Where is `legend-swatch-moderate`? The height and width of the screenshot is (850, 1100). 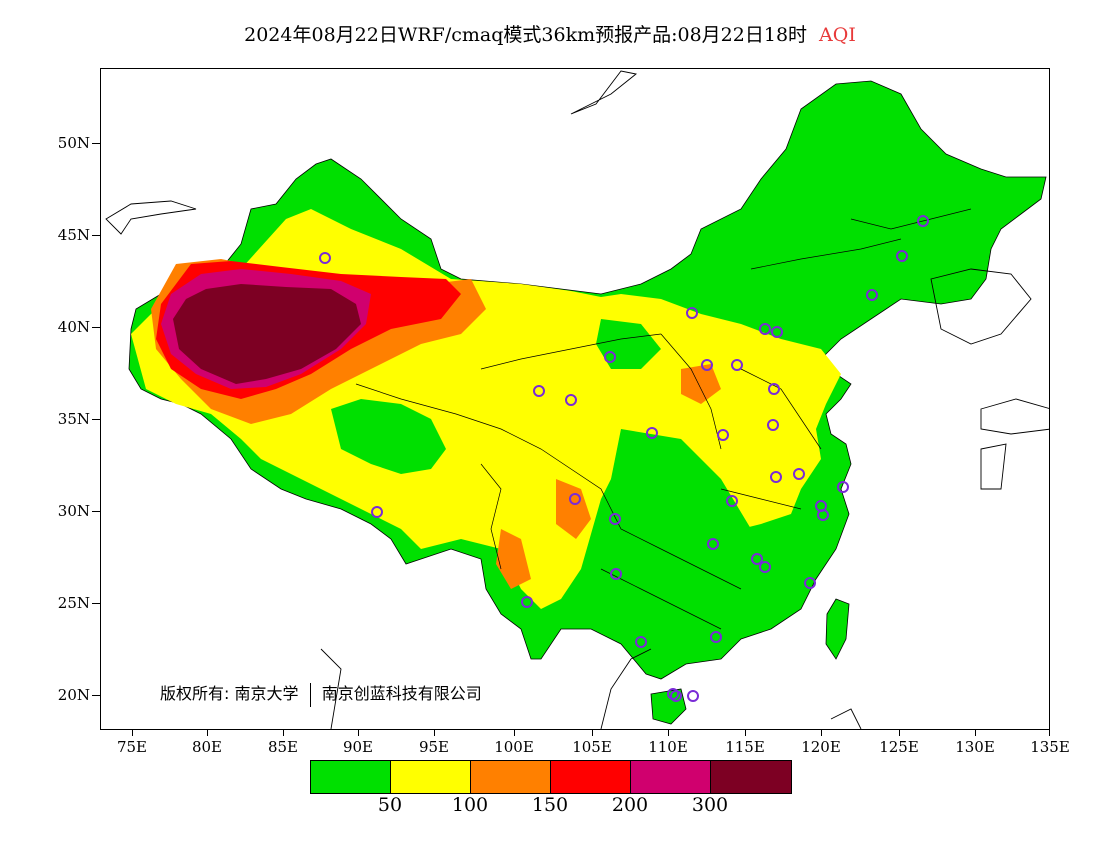 legend-swatch-moderate is located at coordinates (431, 777).